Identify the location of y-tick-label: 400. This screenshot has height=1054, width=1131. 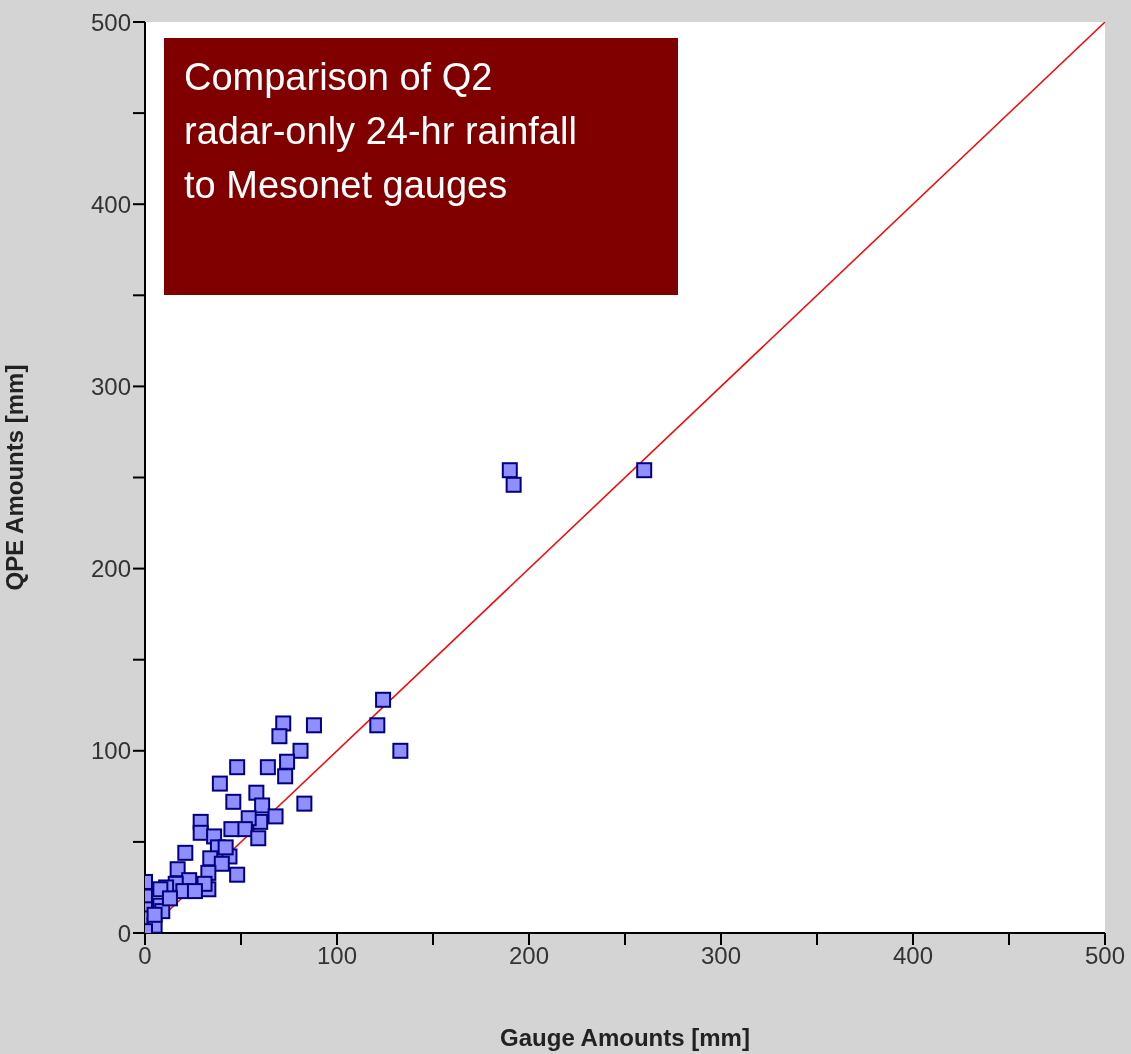
(110, 204).